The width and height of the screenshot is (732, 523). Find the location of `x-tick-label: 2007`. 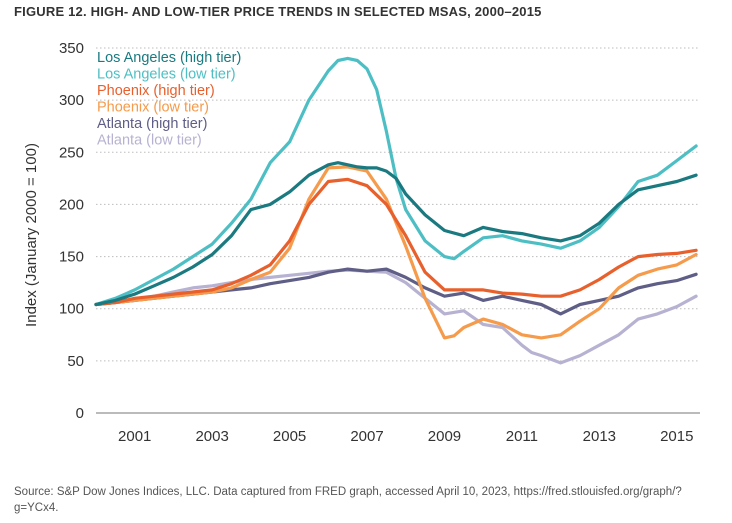

x-tick-label: 2007 is located at coordinates (366, 436).